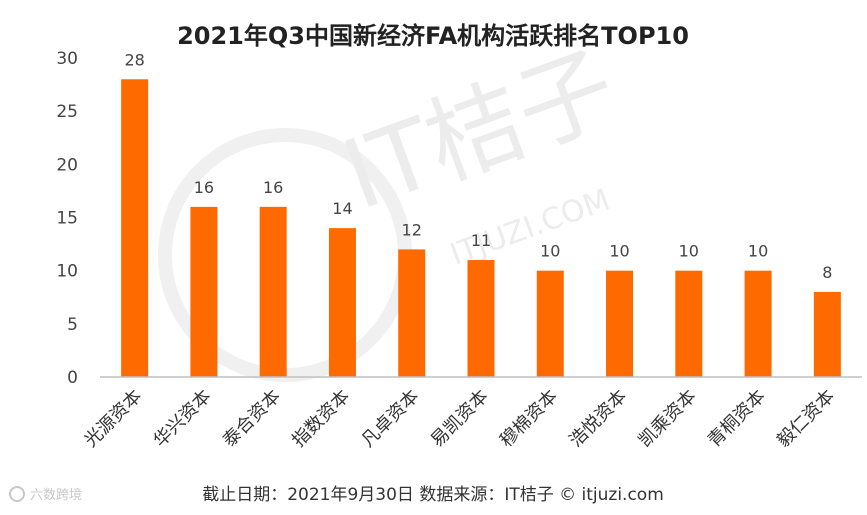  What do you see at coordinates (342, 208) in the screenshot?
I see `data-label: 14` at bounding box center [342, 208].